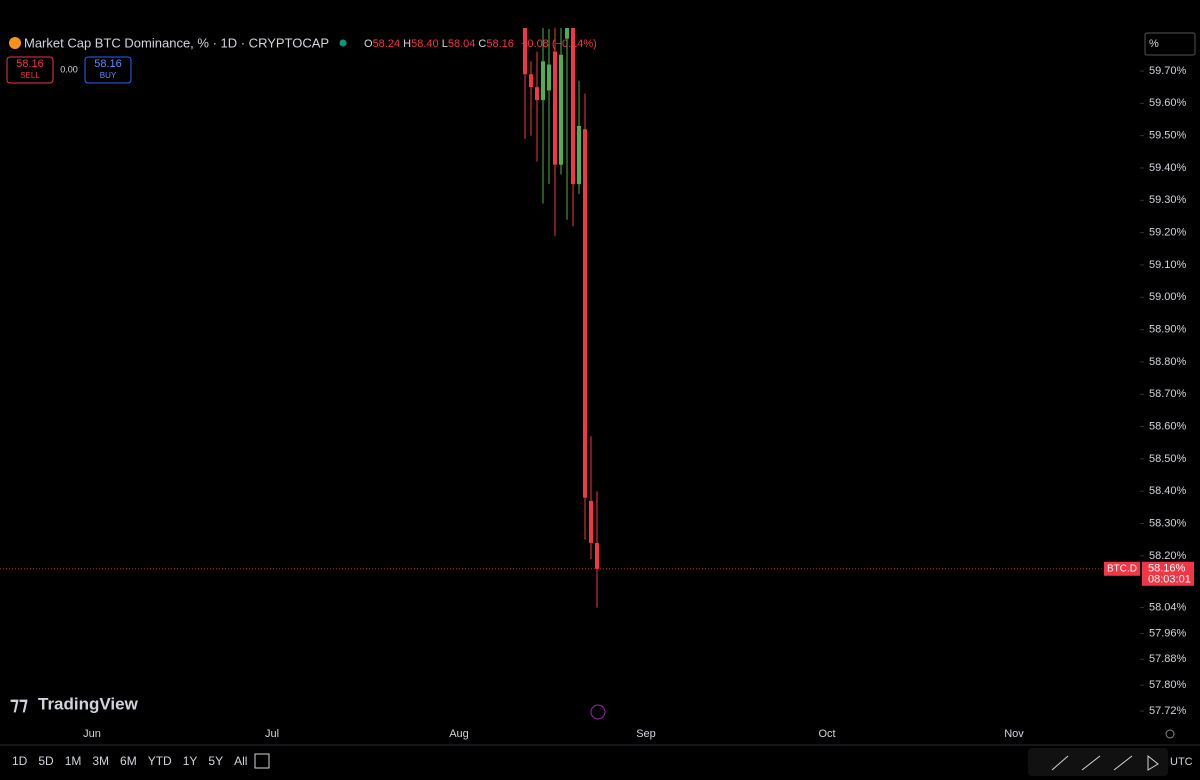 This screenshot has width=1200, height=780. I want to click on y-tick-label: 57.80%, so click(1168, 685).